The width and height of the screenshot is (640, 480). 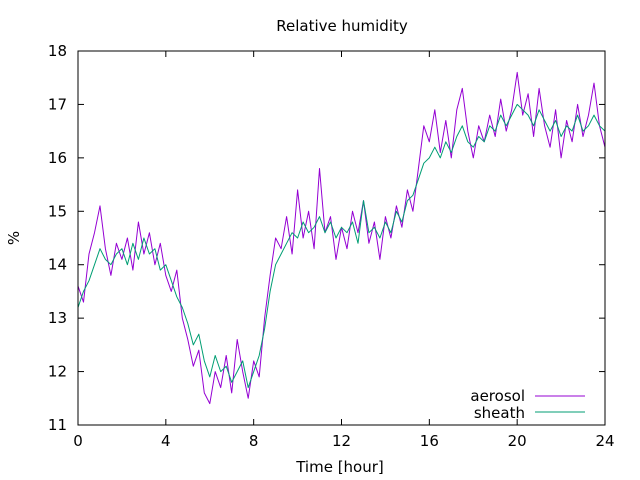 I want to click on x-tick-label: 4, so click(x=166, y=441).